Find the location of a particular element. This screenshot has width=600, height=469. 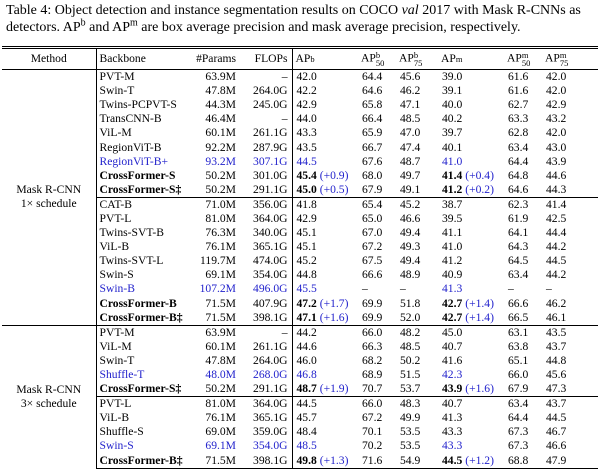

caption-text: b is located at coordinates (83, 23).